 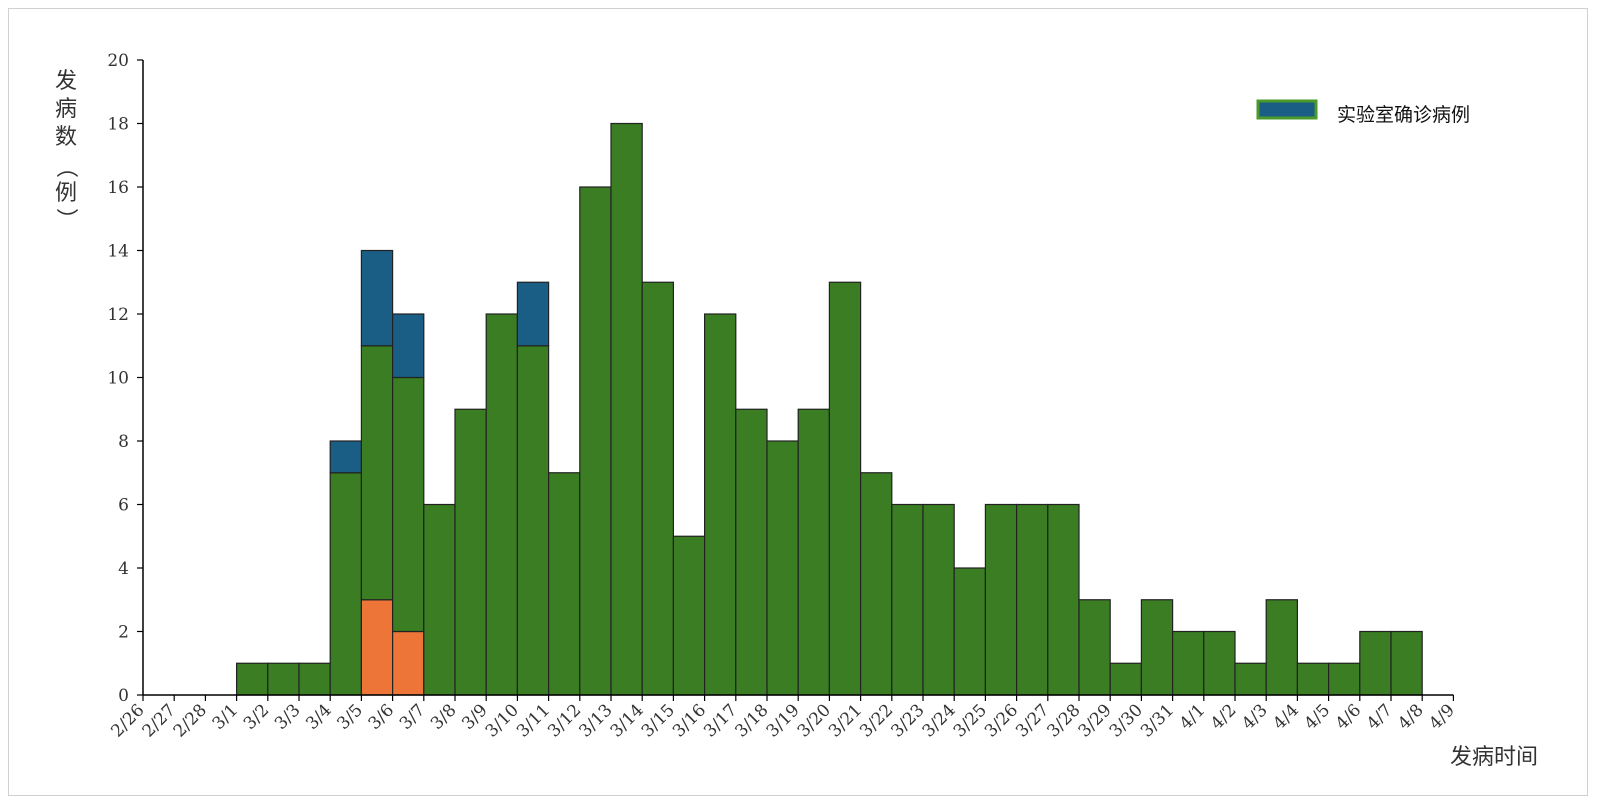 What do you see at coordinates (689, 720) in the screenshot?
I see `x-tick-label: 3/16` at bounding box center [689, 720].